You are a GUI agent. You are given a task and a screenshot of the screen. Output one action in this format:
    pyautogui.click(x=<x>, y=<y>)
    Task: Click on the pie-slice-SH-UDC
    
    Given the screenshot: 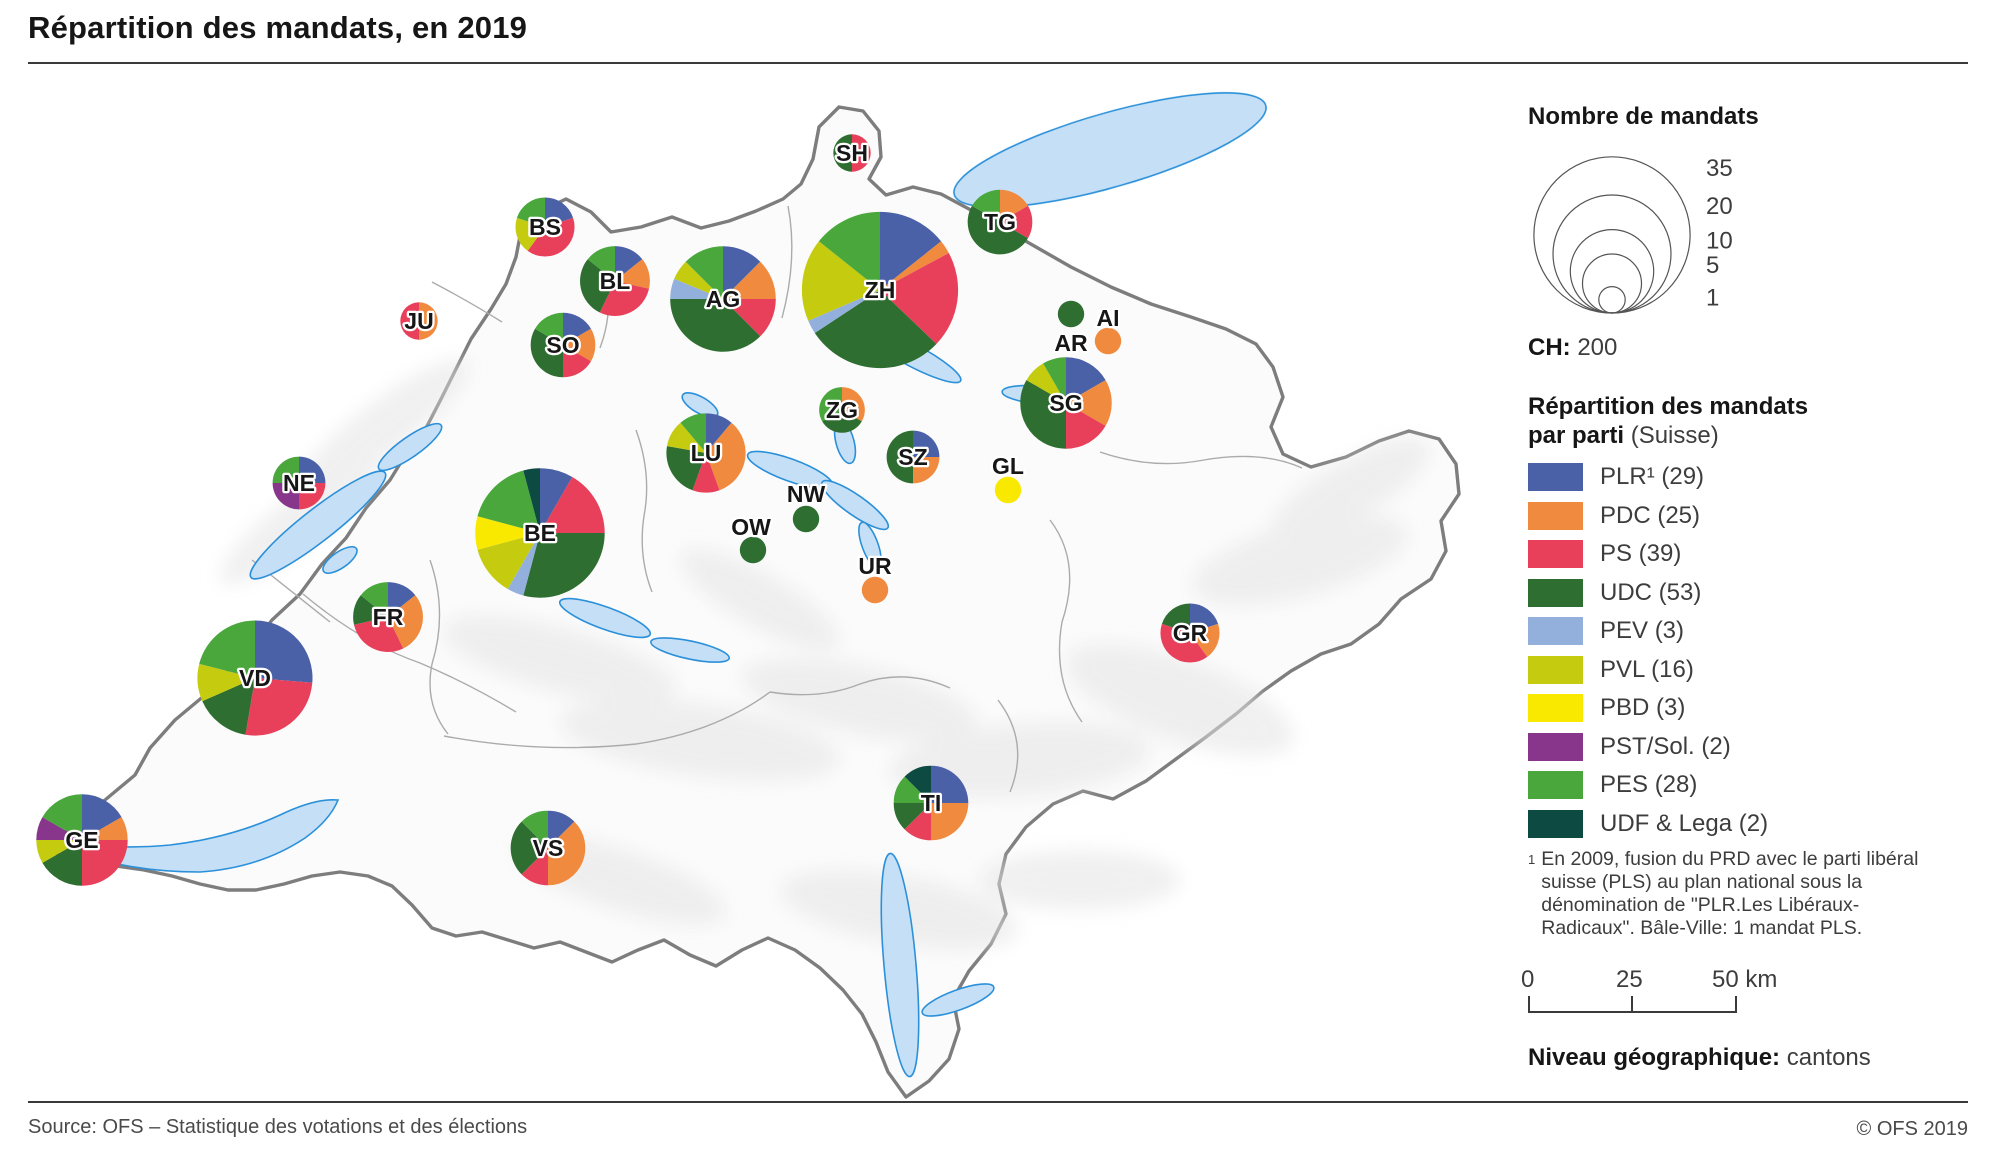 What is the action you would take?
    pyautogui.click(x=842, y=153)
    